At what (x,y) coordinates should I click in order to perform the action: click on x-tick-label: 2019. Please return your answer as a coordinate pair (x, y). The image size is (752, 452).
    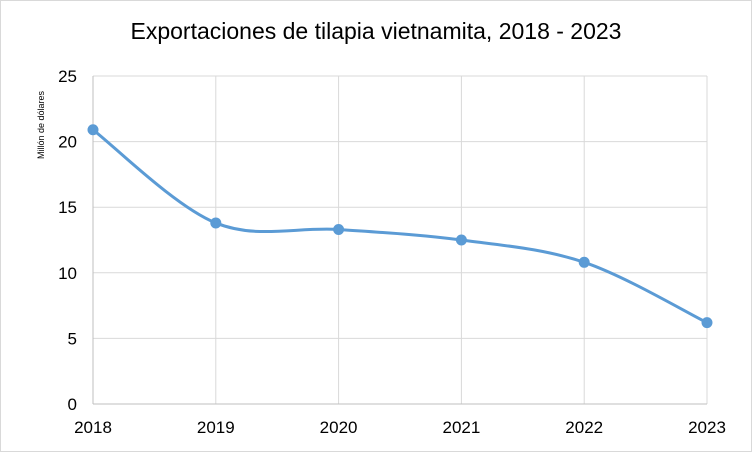
    Looking at the image, I should click on (216, 427).